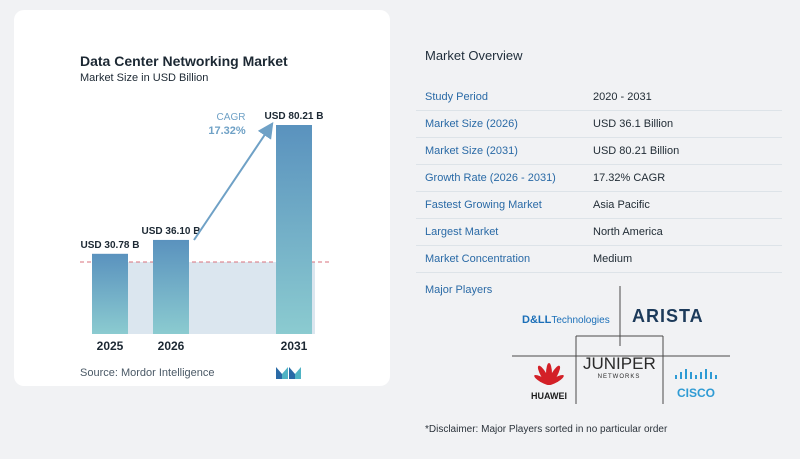  Describe the element at coordinates (628, 232) in the screenshot. I see `overview-row-value: North America` at that location.